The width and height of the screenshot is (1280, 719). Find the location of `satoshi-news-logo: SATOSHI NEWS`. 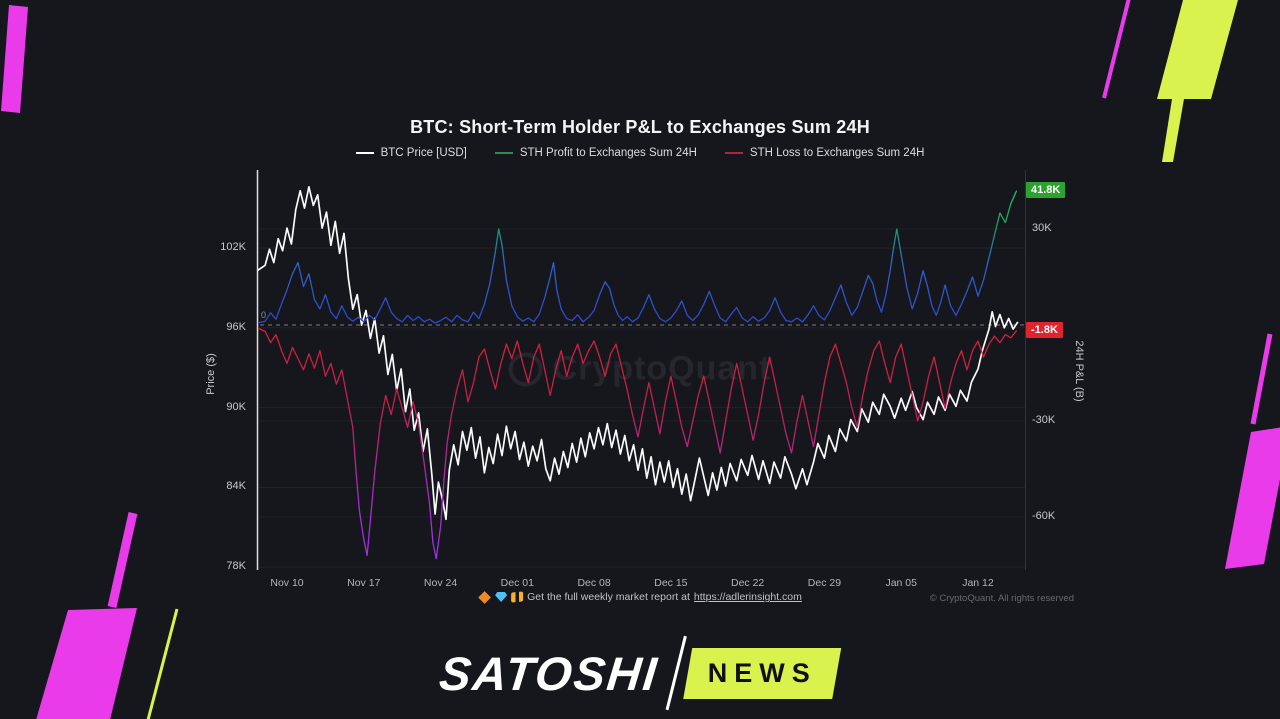

satoshi-news-logo: SATOSHI NEWS is located at coordinates (638, 673).